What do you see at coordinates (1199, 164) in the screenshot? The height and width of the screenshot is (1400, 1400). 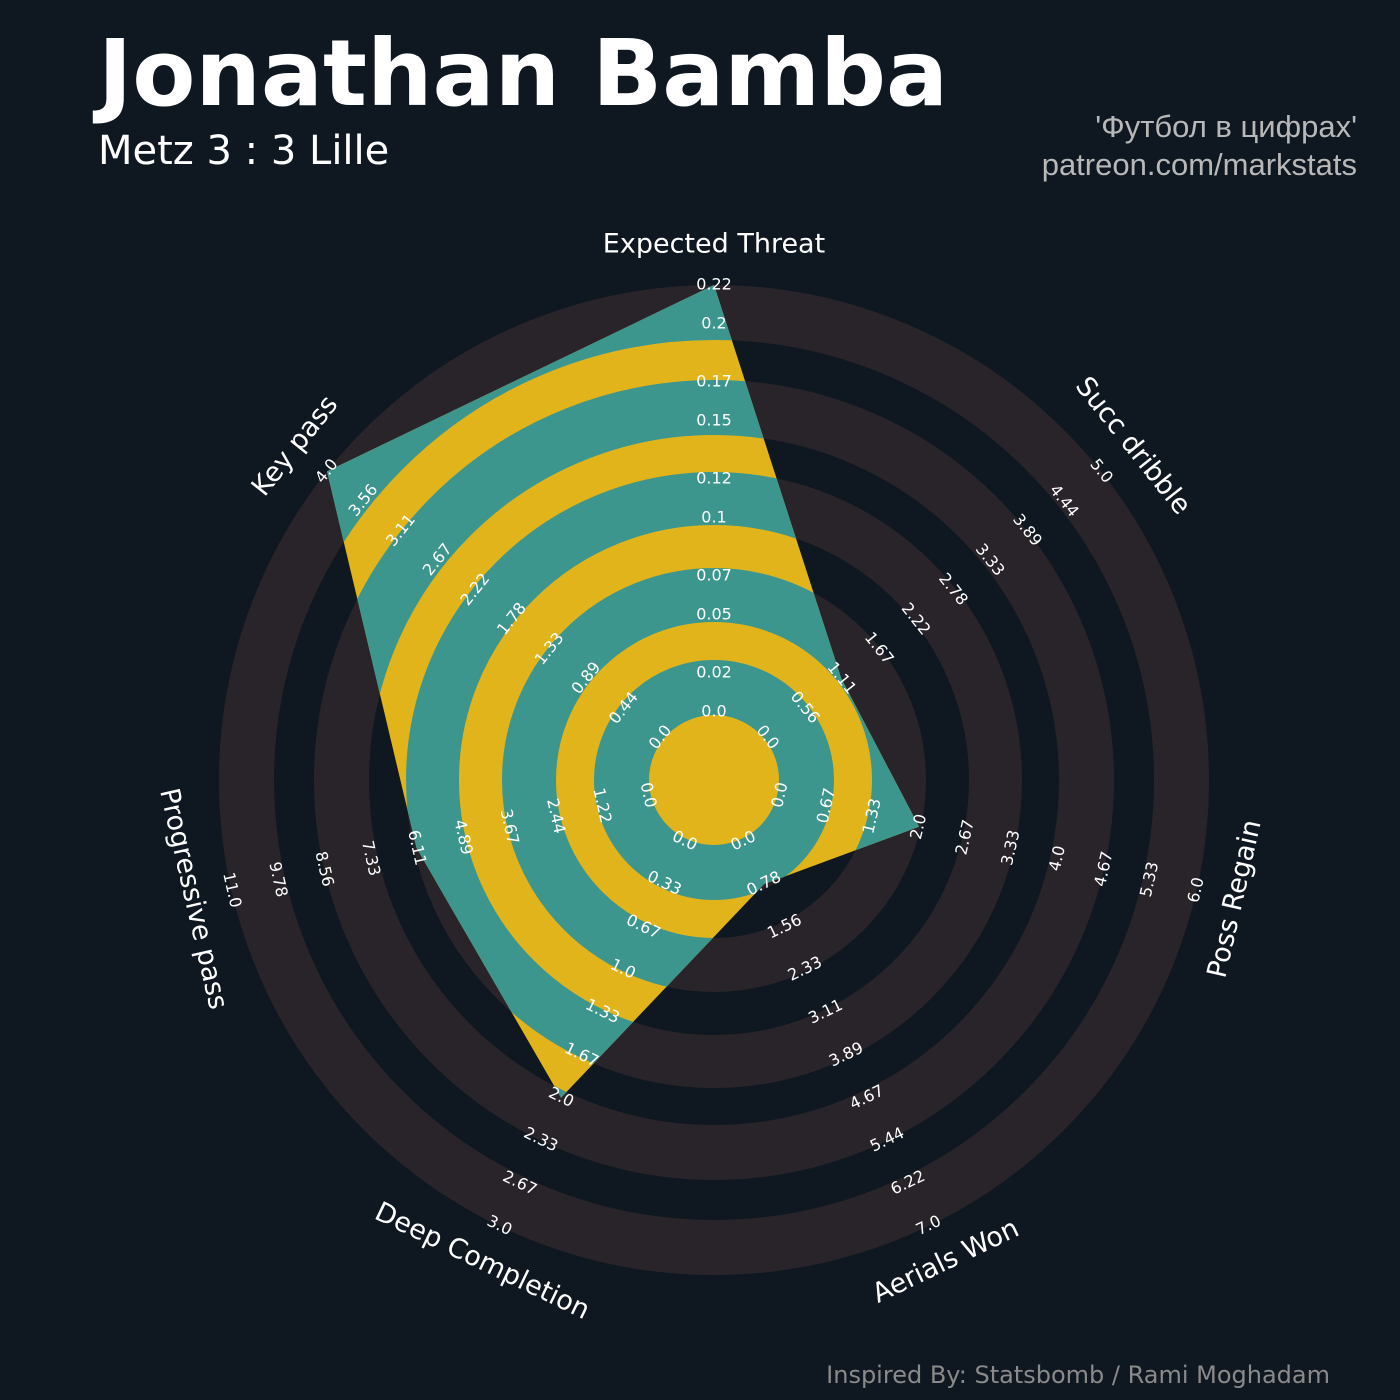 I see `credit: patreon.com/markstats` at bounding box center [1199, 164].